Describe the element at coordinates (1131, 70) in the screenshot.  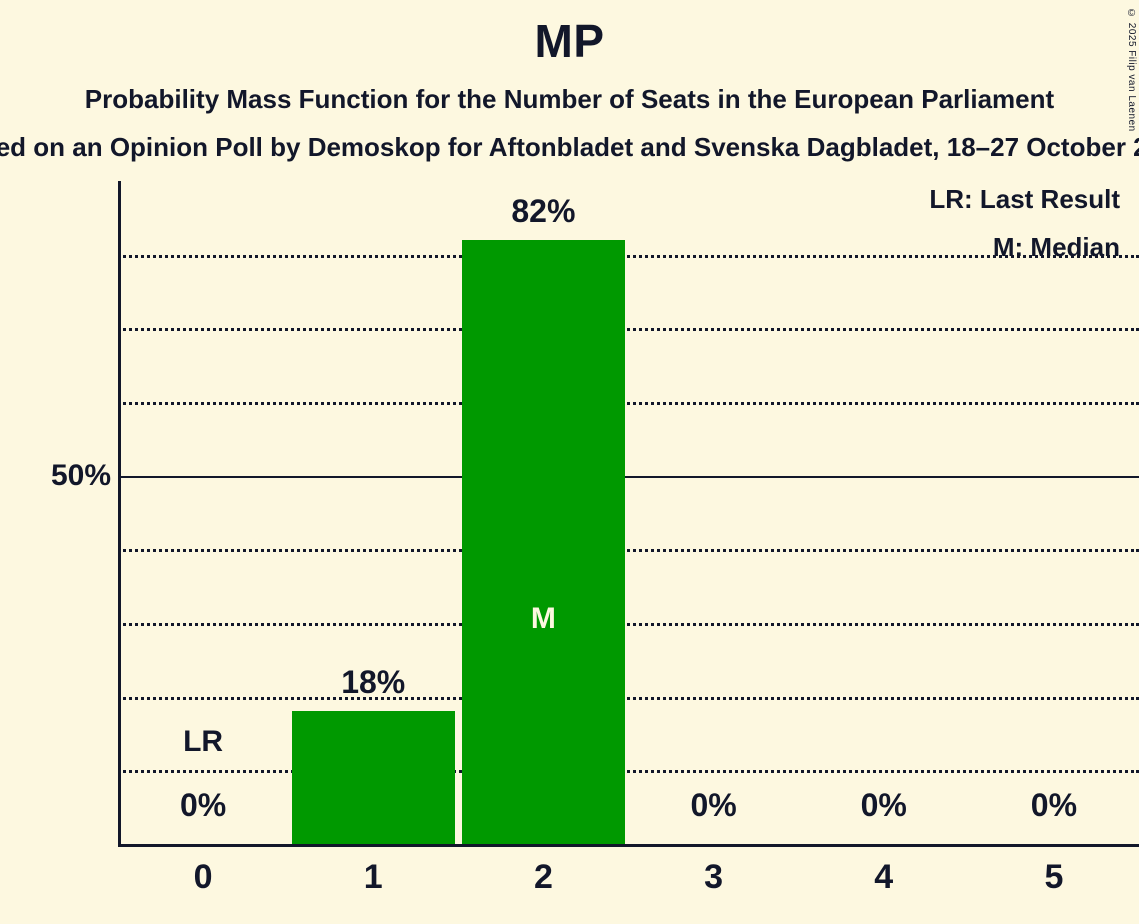
I see `copyright-notice: © 2025 Filip van Laenen` at that location.